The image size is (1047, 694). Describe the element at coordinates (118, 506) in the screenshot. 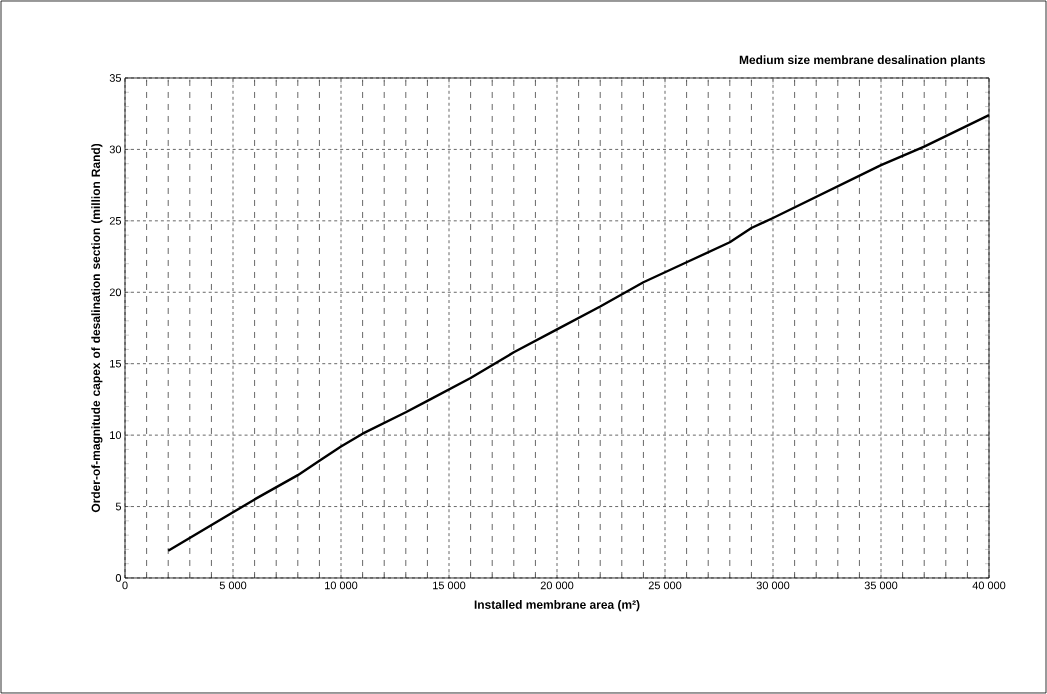

I see `y-tick-label: 5` at that location.